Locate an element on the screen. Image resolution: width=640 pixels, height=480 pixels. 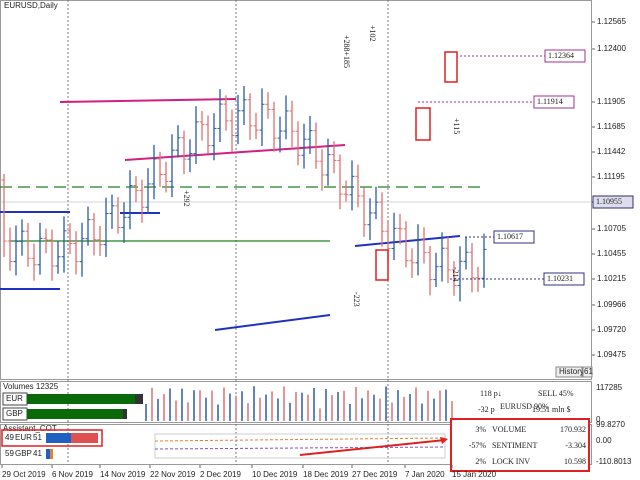
cot-axis-label: 99.8270 is located at coordinates (610, 424).